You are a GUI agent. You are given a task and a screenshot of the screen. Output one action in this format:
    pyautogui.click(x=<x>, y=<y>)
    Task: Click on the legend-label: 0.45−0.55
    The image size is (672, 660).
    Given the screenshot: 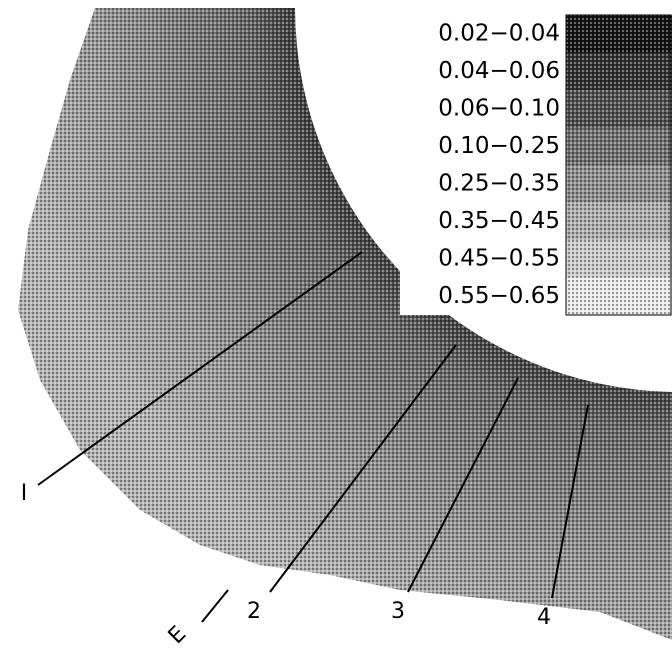 What is the action you would take?
    pyautogui.click(x=499, y=258)
    